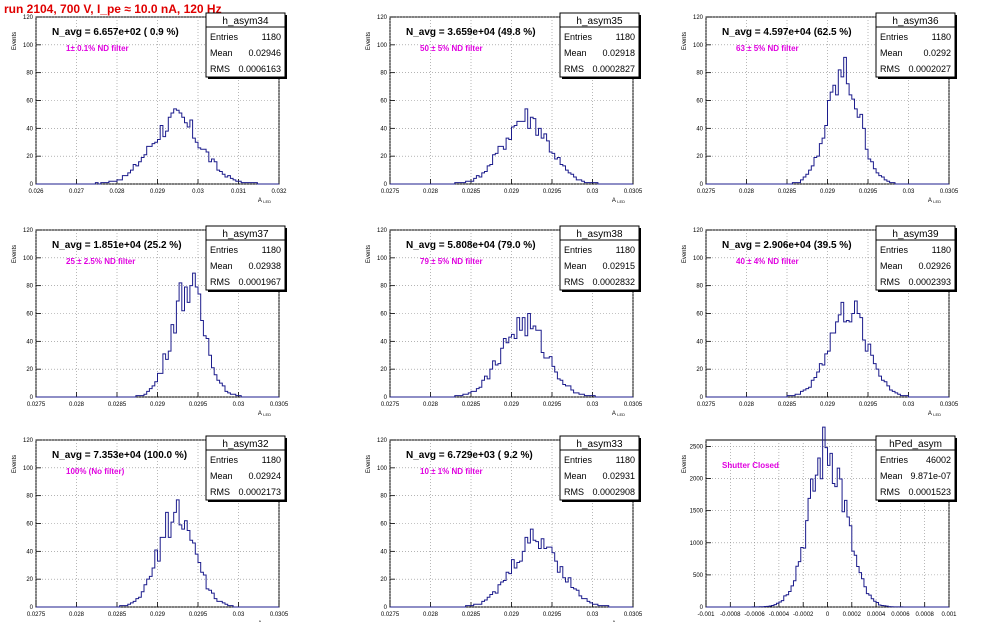 This screenshot has height=622, width=996. Describe the element at coordinates (925, 615) in the screenshot. I see `x-tick-label: 0.0008` at that location.